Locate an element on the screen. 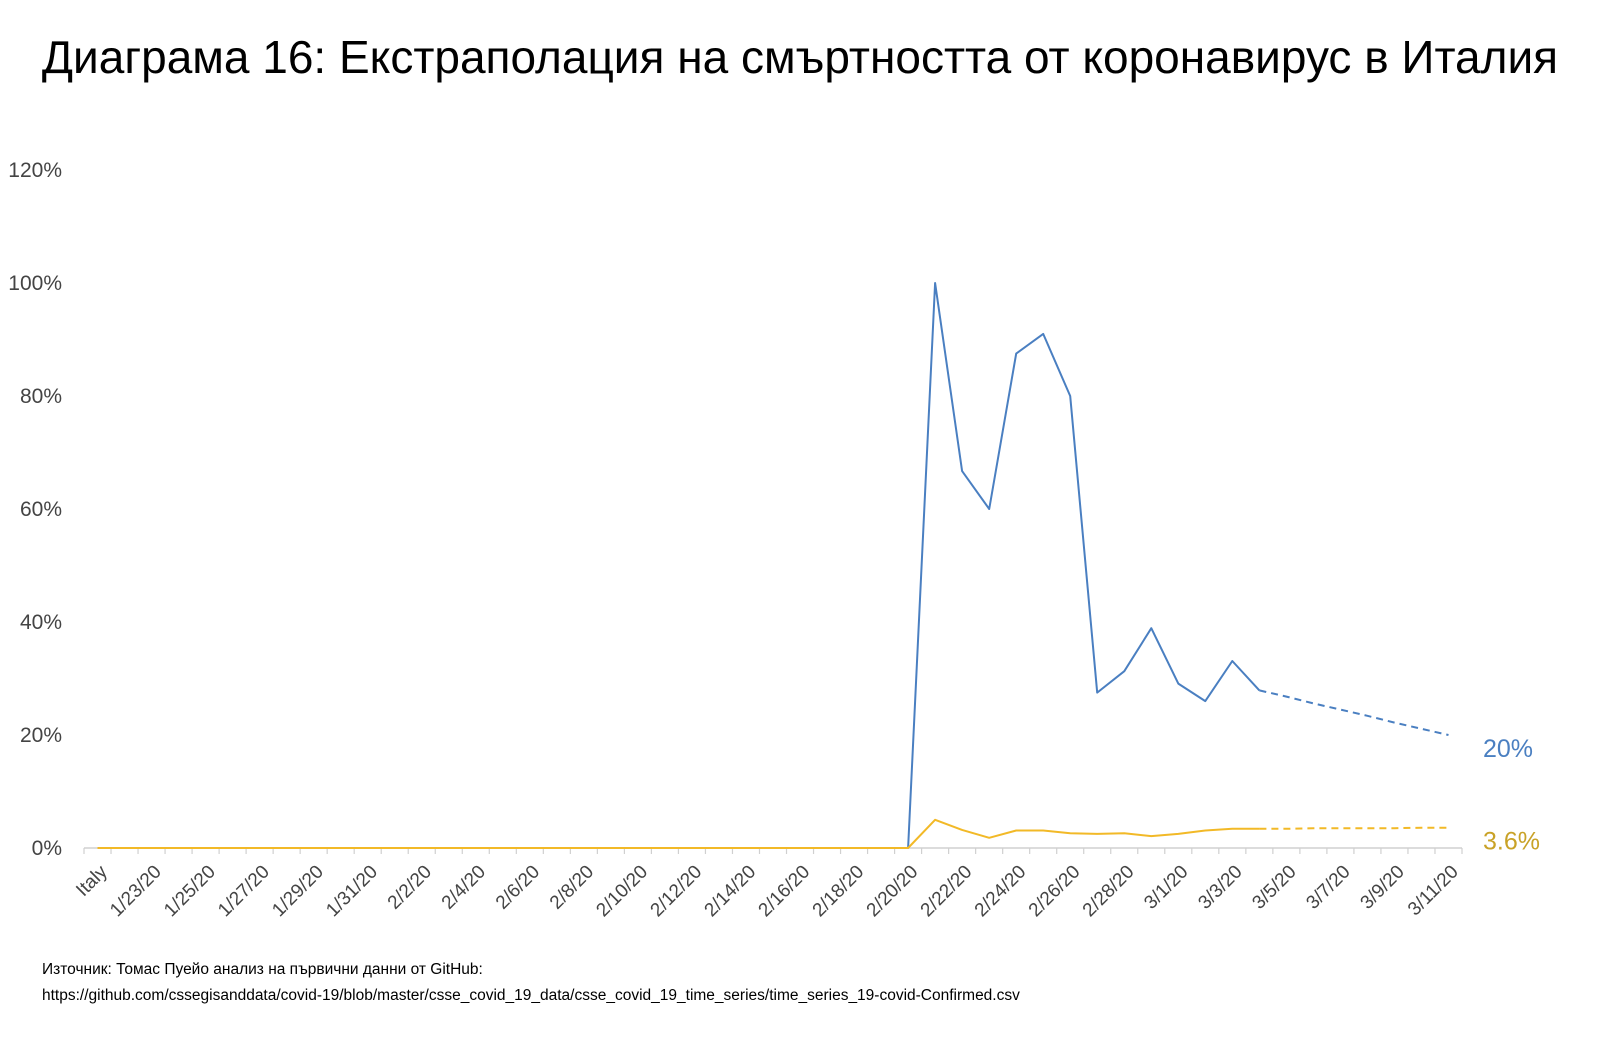 Image resolution: width=1600 pixels, height=1037 pixels. x-tick-label: 2/20/20 is located at coordinates (893, 891).